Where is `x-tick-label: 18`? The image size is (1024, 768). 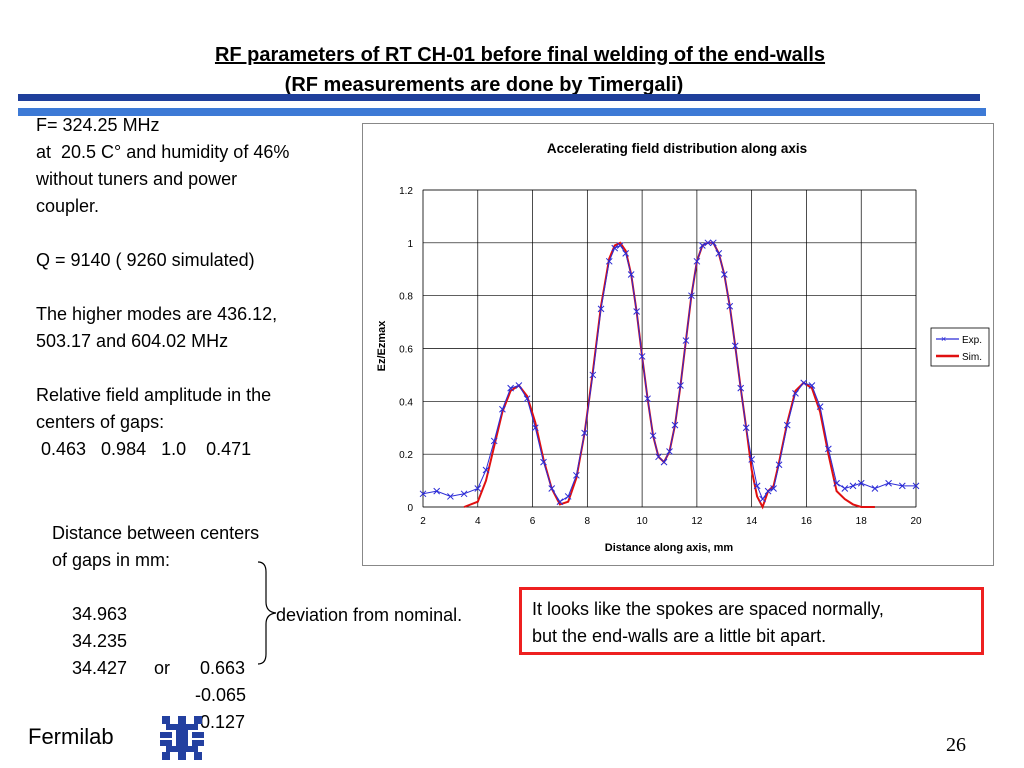
x-tick-label: 18 is located at coordinates (862, 521).